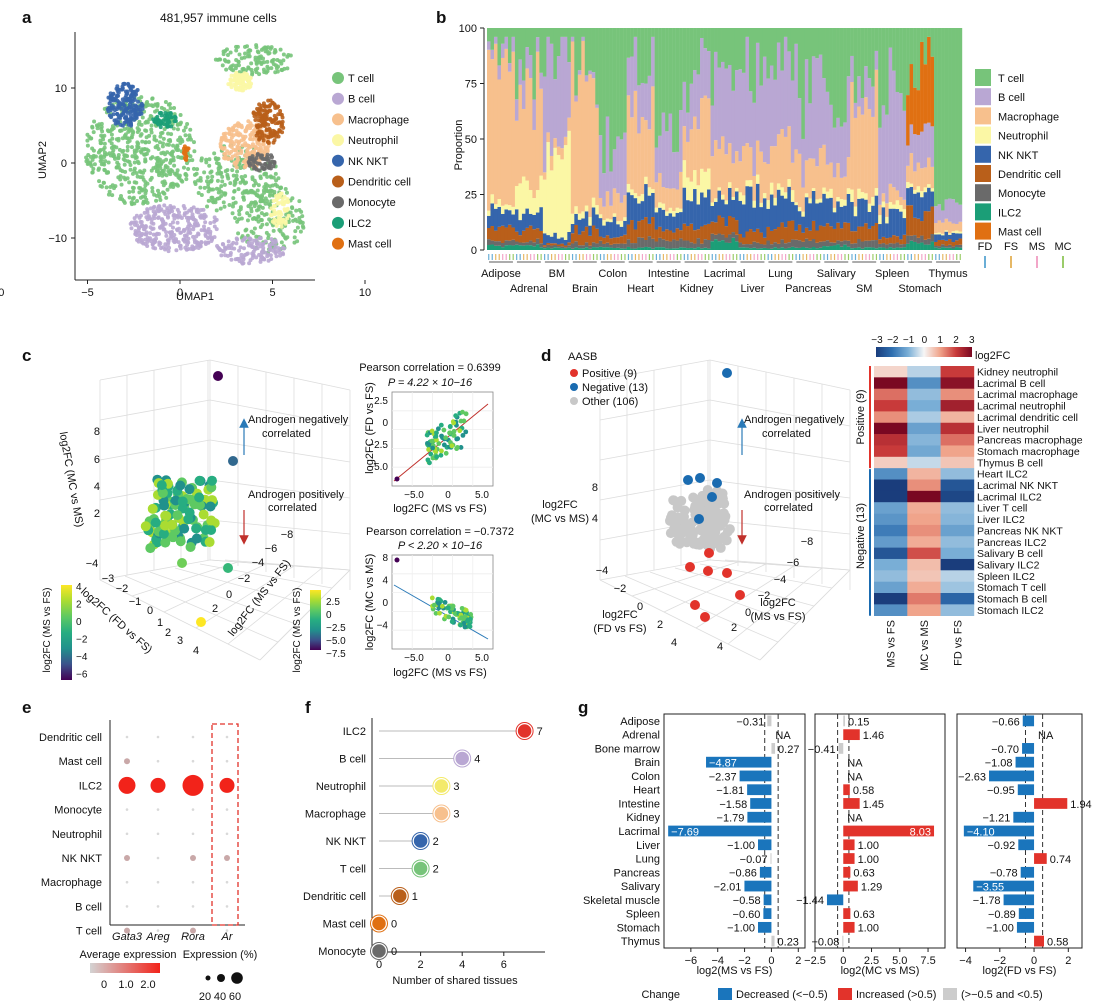 The height and width of the screenshot is (1008, 1102). What do you see at coordinates (673, 500) in the screenshot?
I see `d-point-other` at bounding box center [673, 500].